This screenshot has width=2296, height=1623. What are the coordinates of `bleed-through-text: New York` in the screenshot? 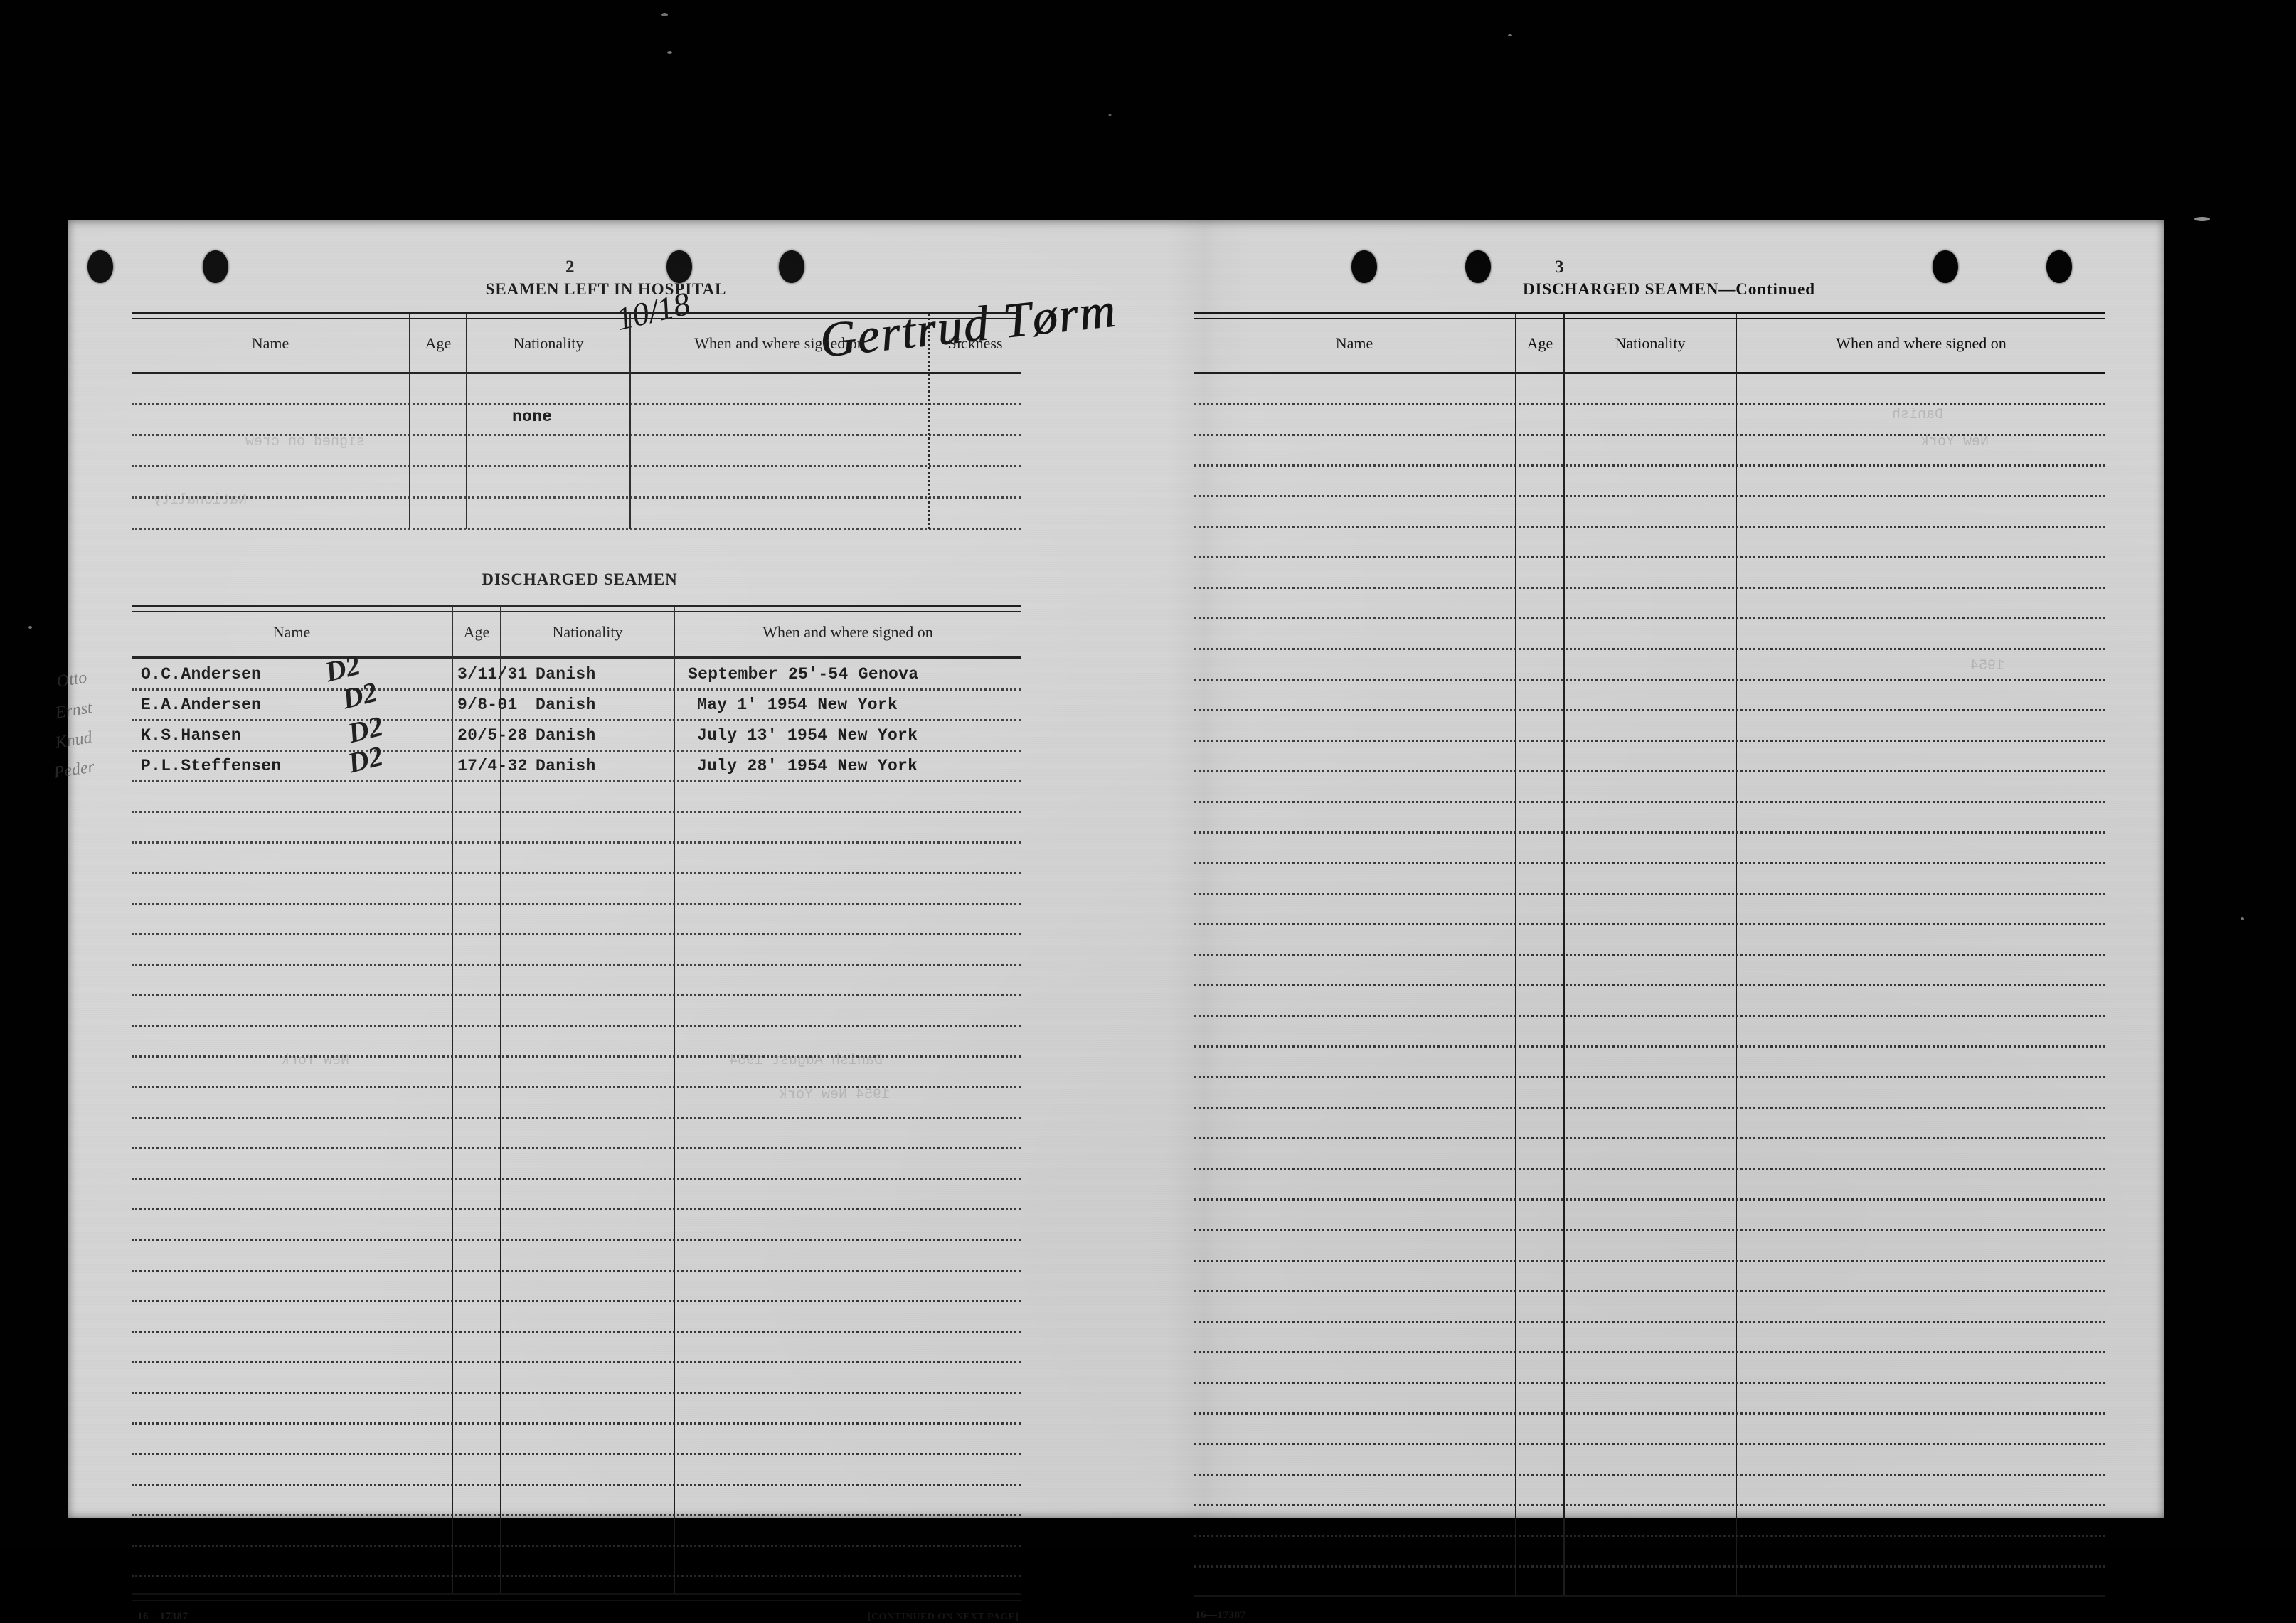 It's located at (1954, 442).